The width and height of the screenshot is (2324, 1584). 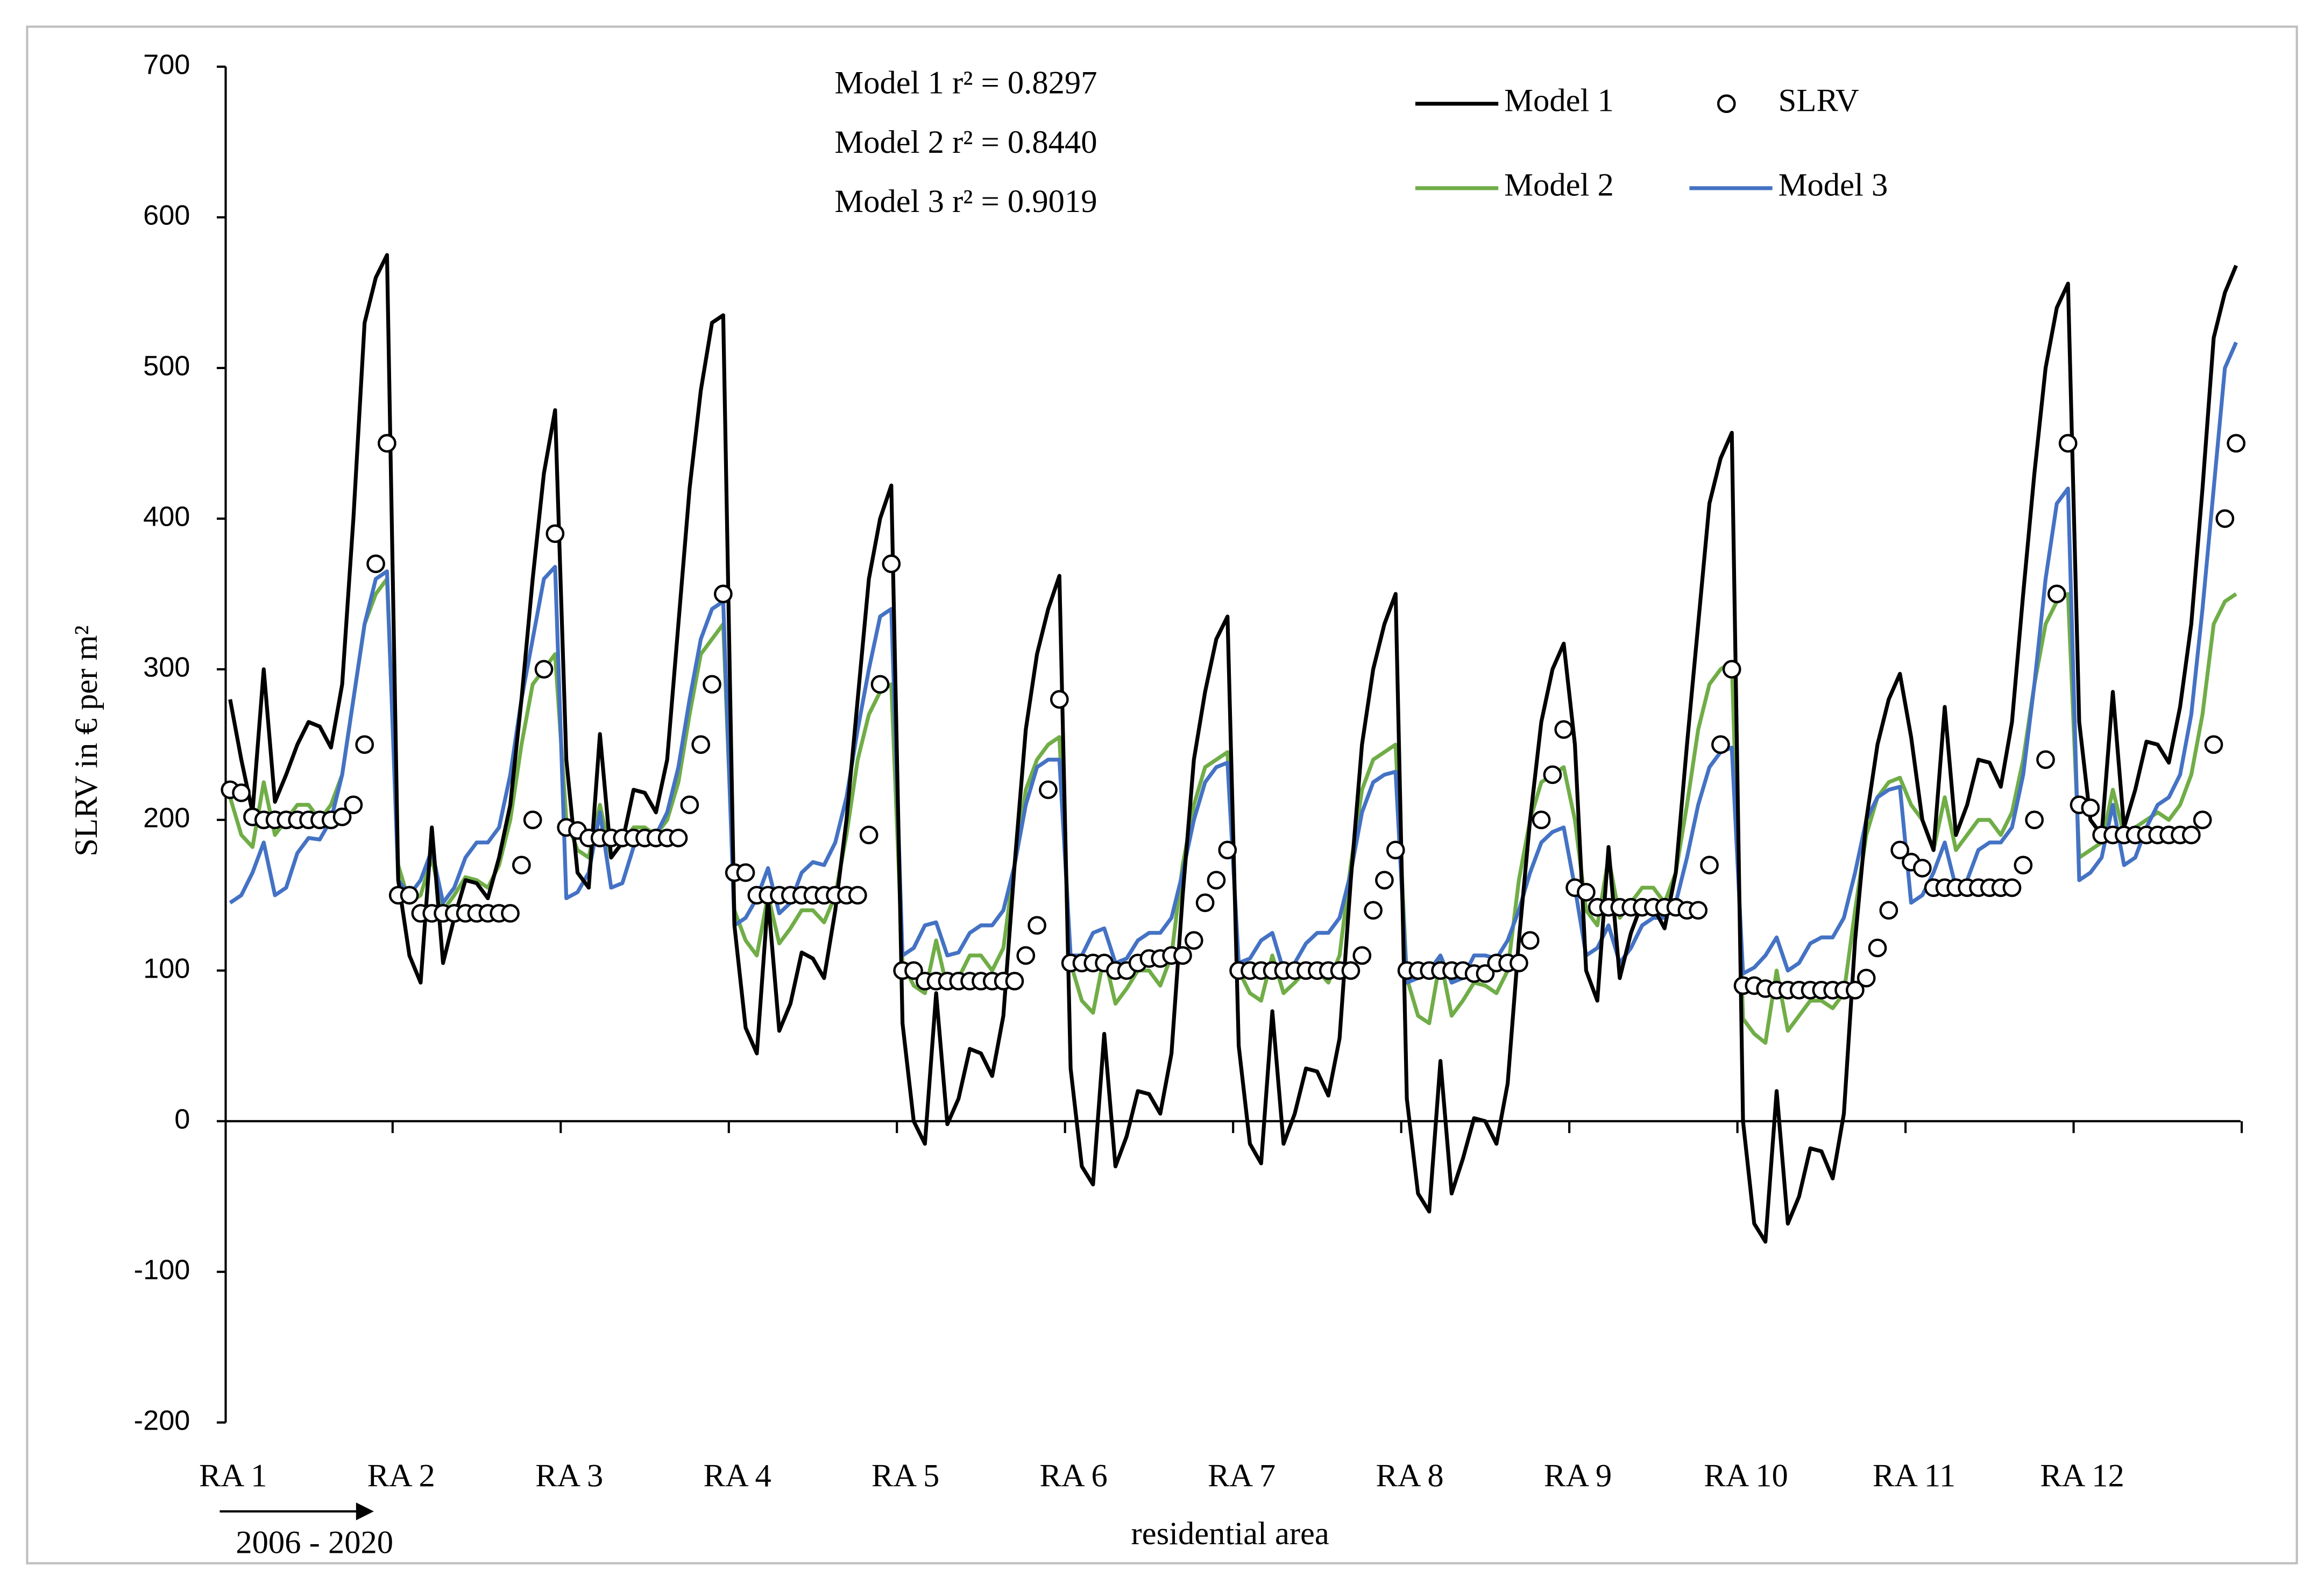 I want to click on legend-label: Model 2, so click(x=1559, y=185).